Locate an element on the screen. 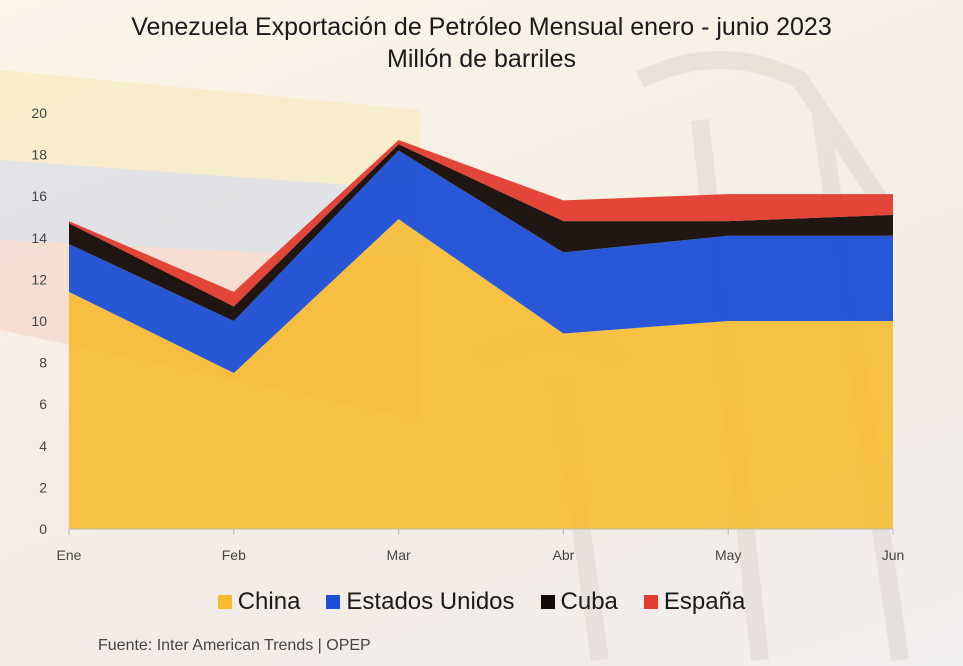  x-tick-label-1: Feb is located at coordinates (234, 555).